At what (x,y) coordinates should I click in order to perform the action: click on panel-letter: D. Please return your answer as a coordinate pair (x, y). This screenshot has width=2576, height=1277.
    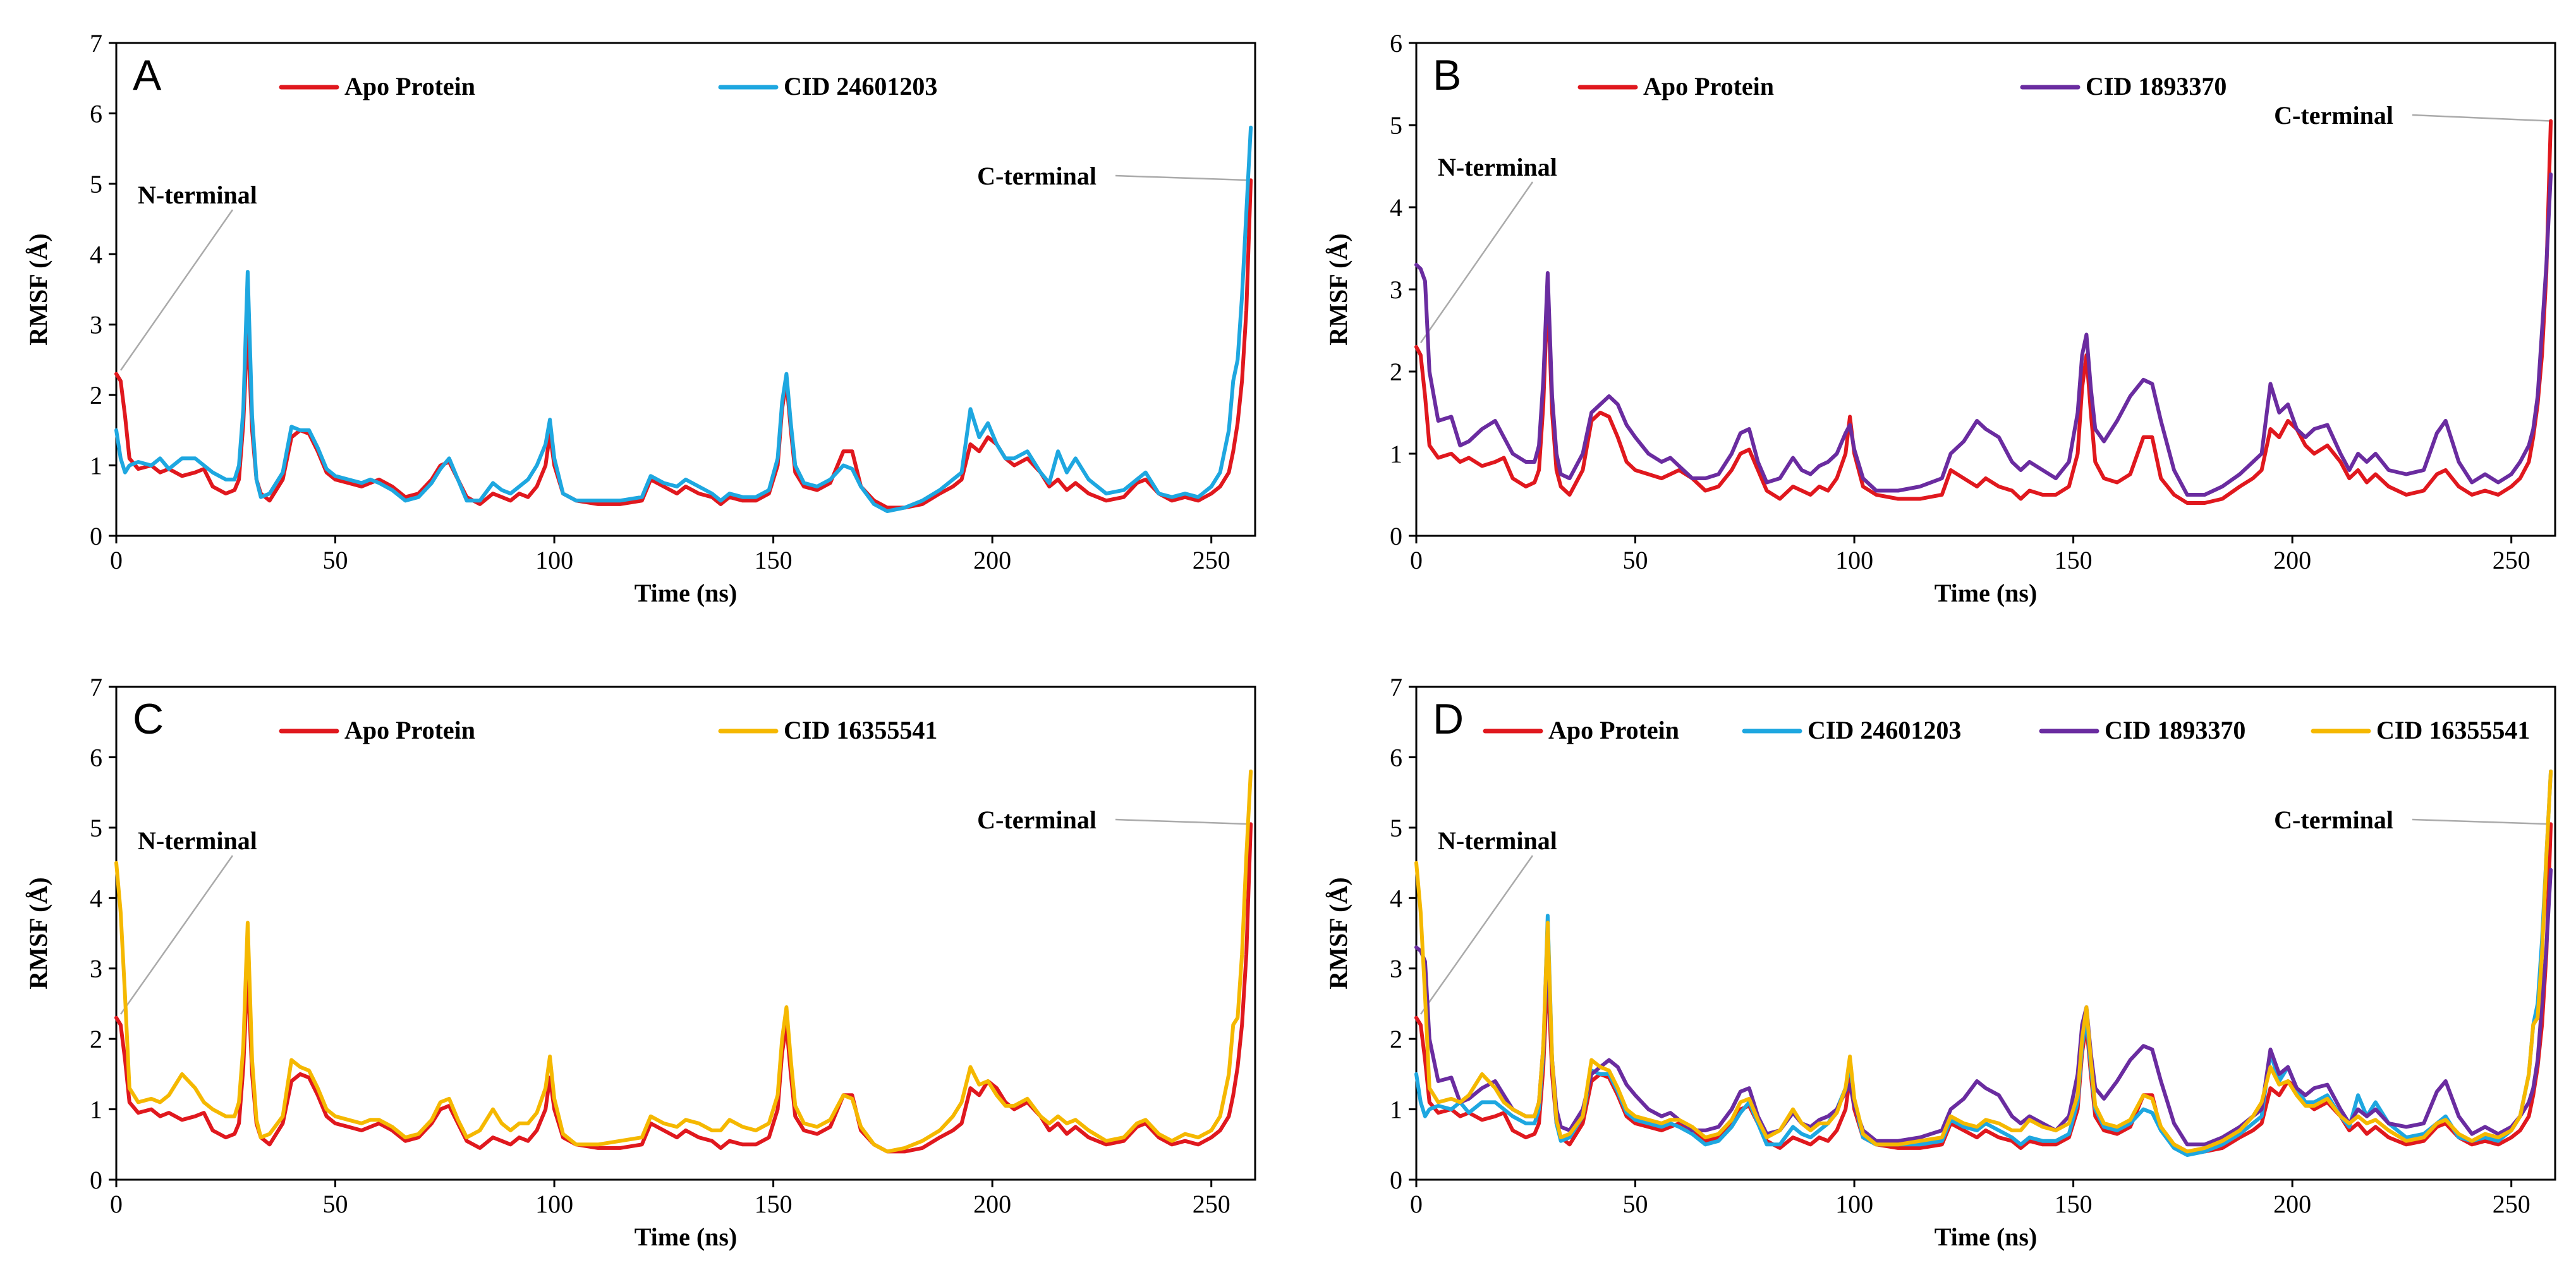
    Looking at the image, I should click on (1449, 719).